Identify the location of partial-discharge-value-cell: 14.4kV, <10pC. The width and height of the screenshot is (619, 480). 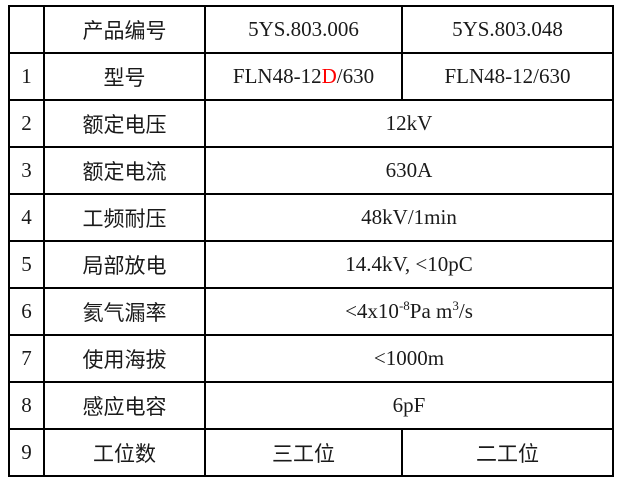
(409, 264).